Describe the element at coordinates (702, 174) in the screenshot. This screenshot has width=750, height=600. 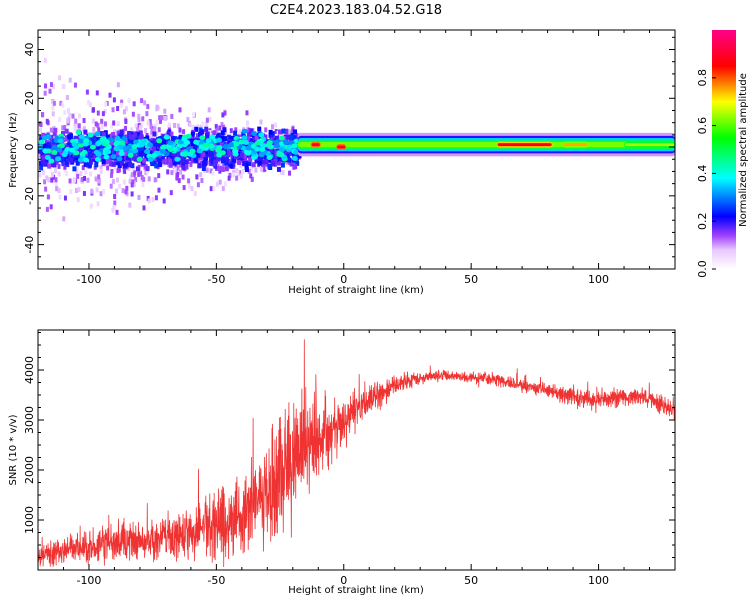
I see `colorbar-tick-label: 0.4` at that location.